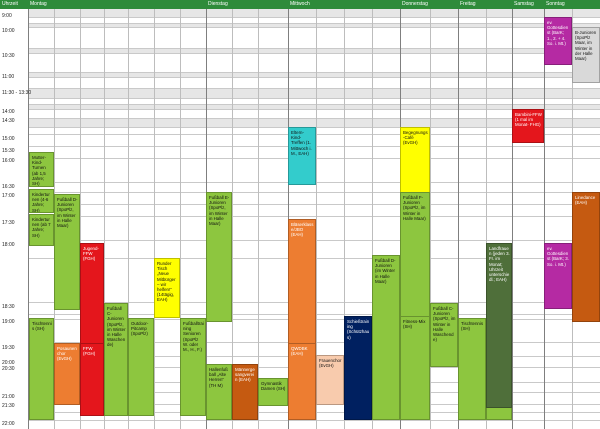  What do you see at coordinates (528, 126) in the screenshot?
I see `event-block: Bambini-FFW (1 mal im Monat- FHG)` at bounding box center [528, 126].